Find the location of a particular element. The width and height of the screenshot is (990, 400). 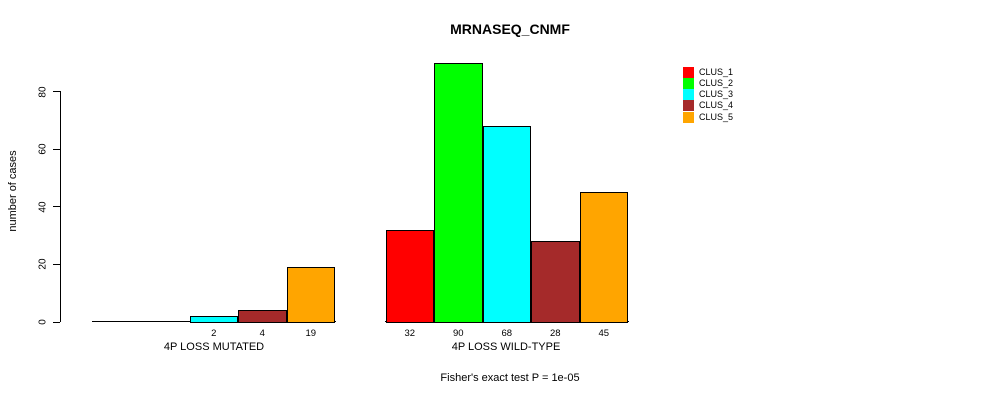

bar-clus_2-group2 is located at coordinates (458, 192).